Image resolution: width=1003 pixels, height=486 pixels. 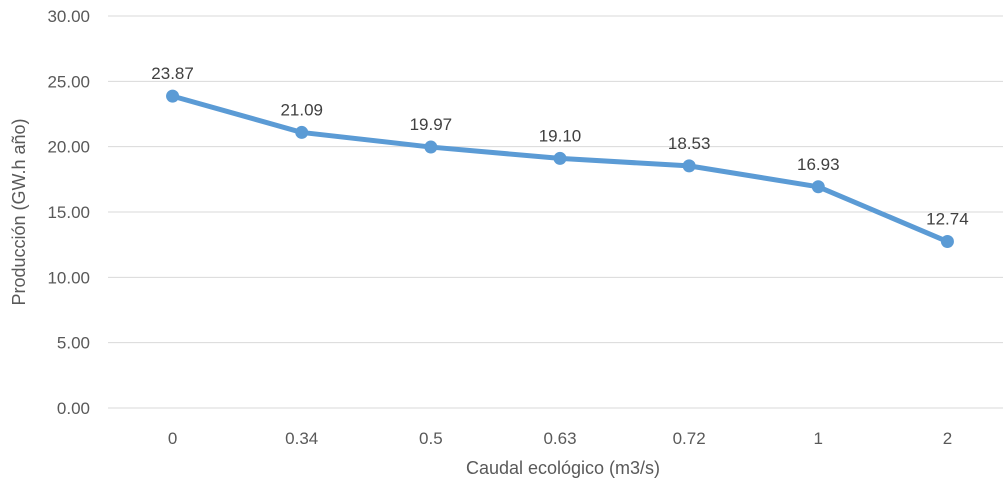 I want to click on data-label: 19.97, so click(x=431, y=124).